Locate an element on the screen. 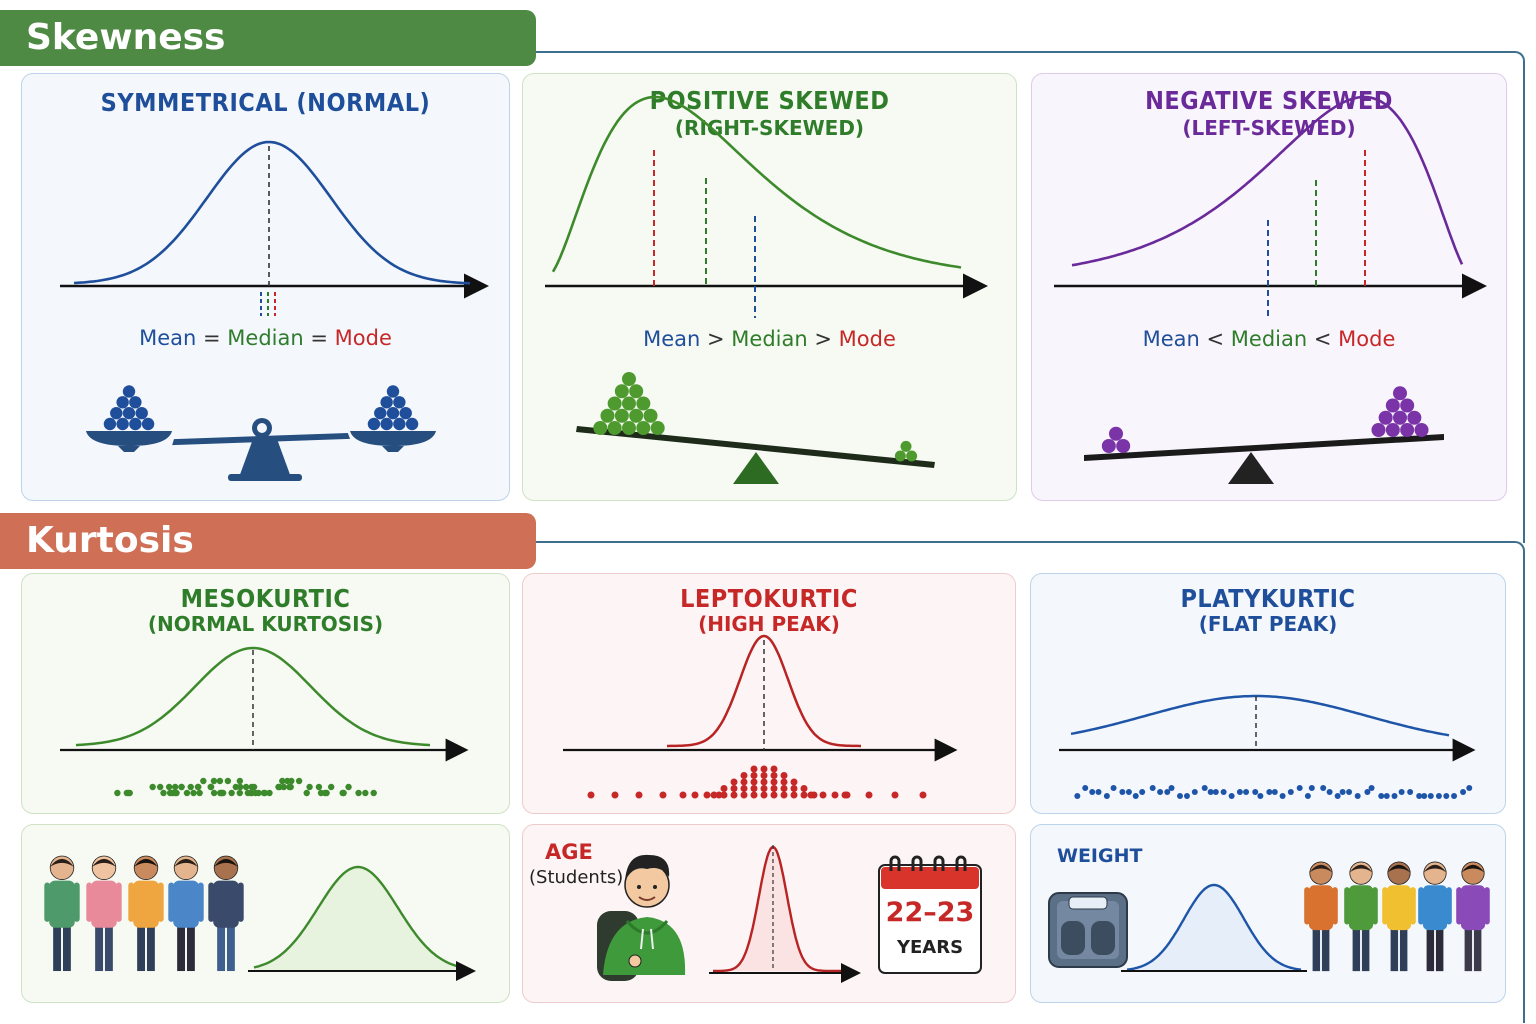 This screenshot has height=1024, width=1536. rel-median: Median is located at coordinates (769, 339).